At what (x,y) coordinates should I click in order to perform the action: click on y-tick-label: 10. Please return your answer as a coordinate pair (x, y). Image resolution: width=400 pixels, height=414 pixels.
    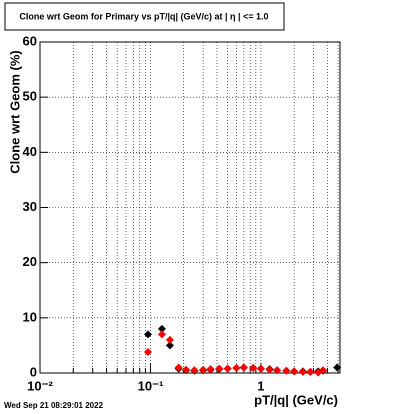
    Looking at the image, I should click on (30, 316).